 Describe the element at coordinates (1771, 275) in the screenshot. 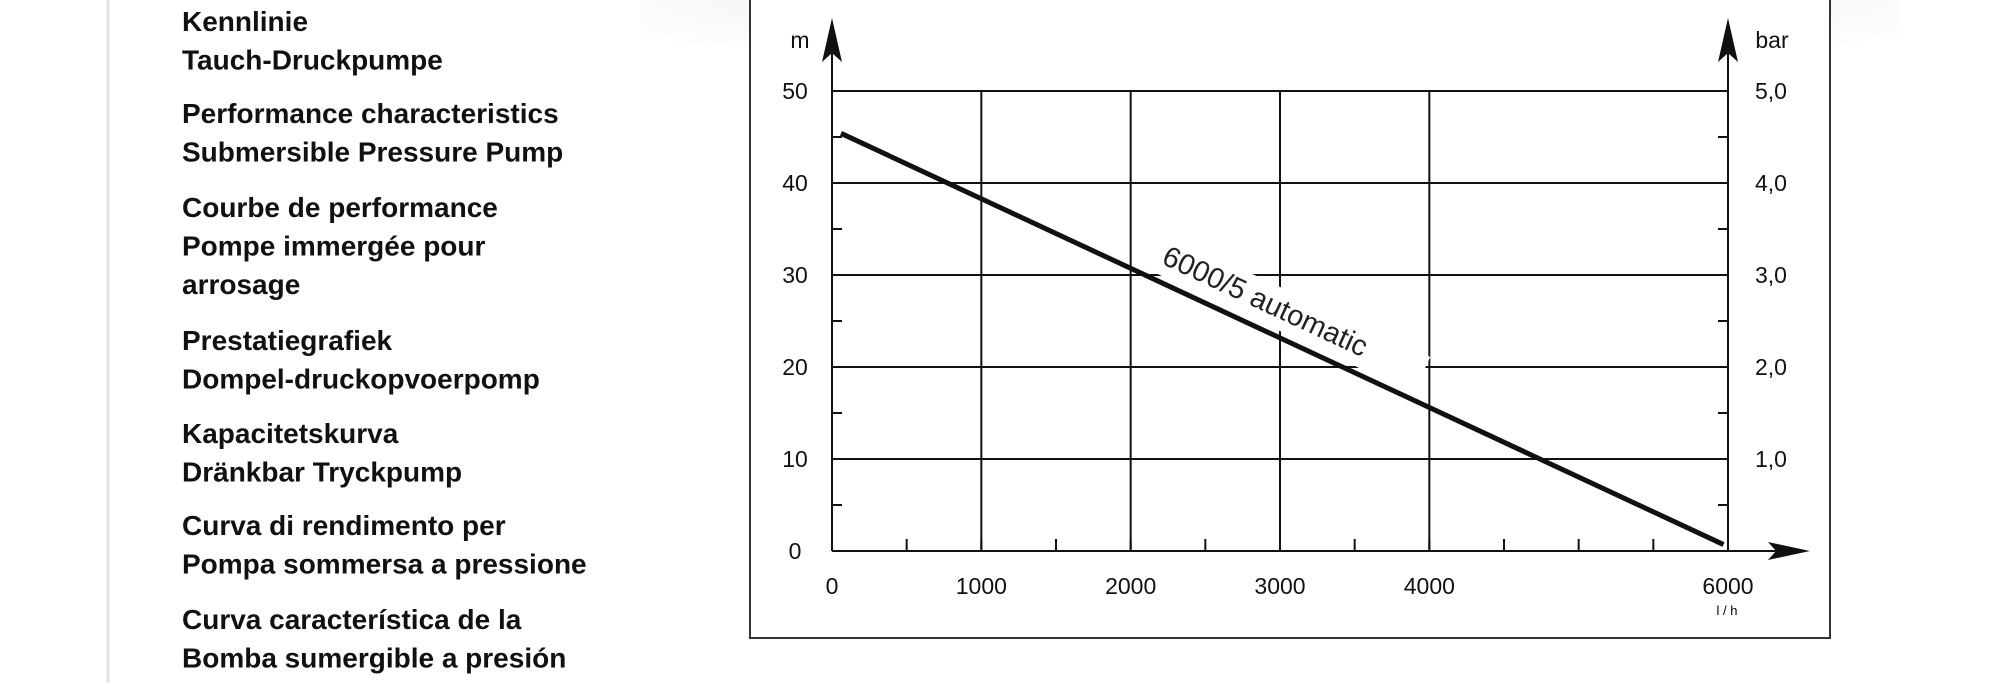

I see `y2-tick-label: 3,0` at that location.